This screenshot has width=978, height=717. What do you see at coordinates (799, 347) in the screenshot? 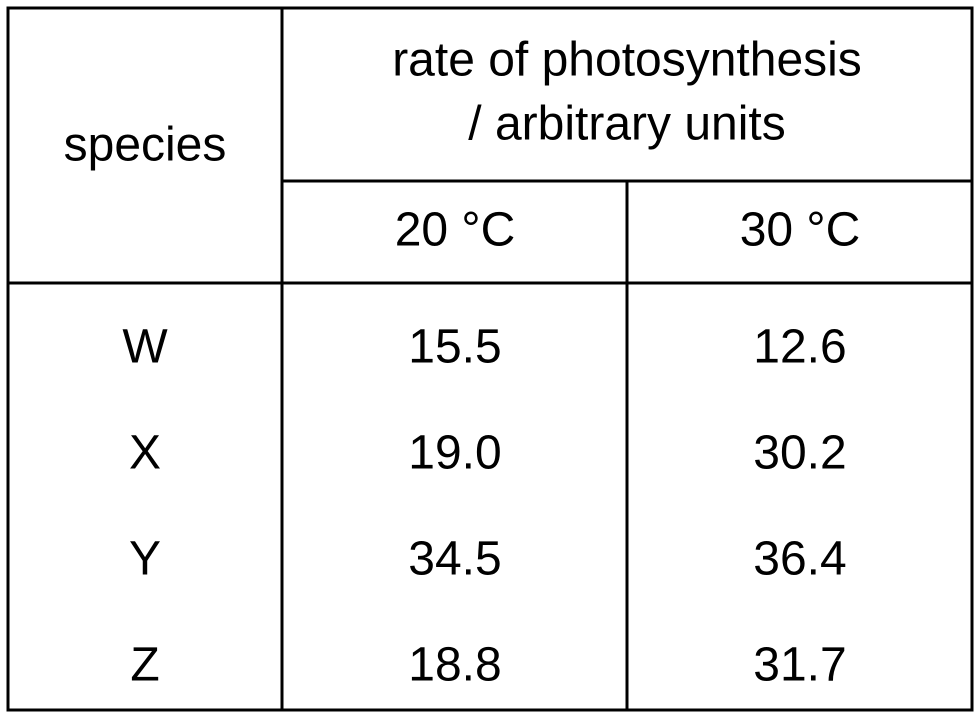
I see `table-cell: 12.6` at bounding box center [799, 347].